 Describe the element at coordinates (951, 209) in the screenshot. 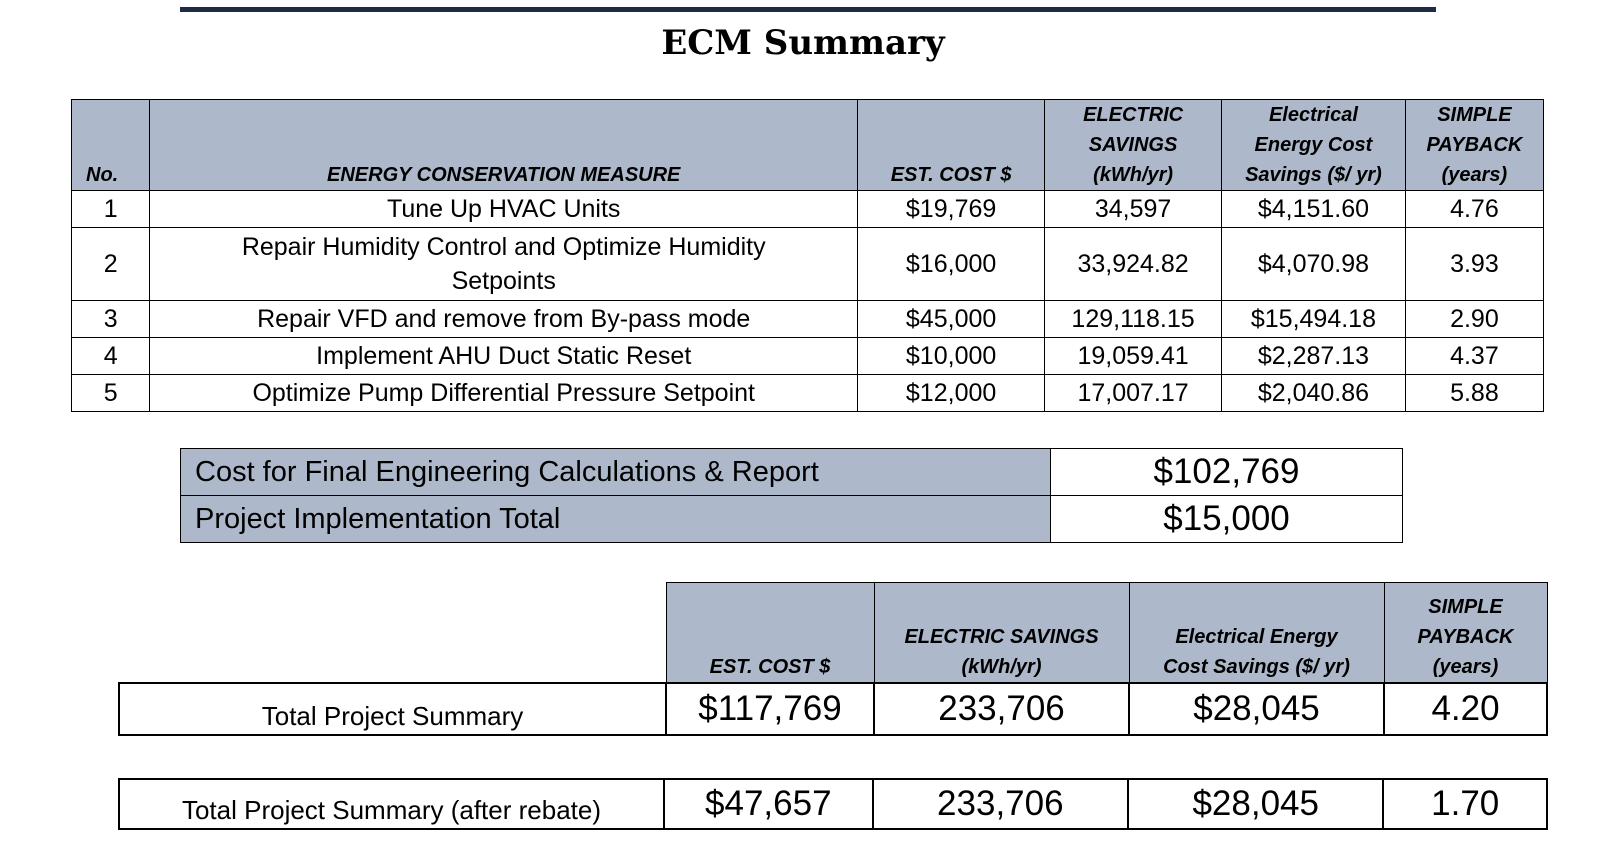

I see `row-cost: $19,769` at that location.